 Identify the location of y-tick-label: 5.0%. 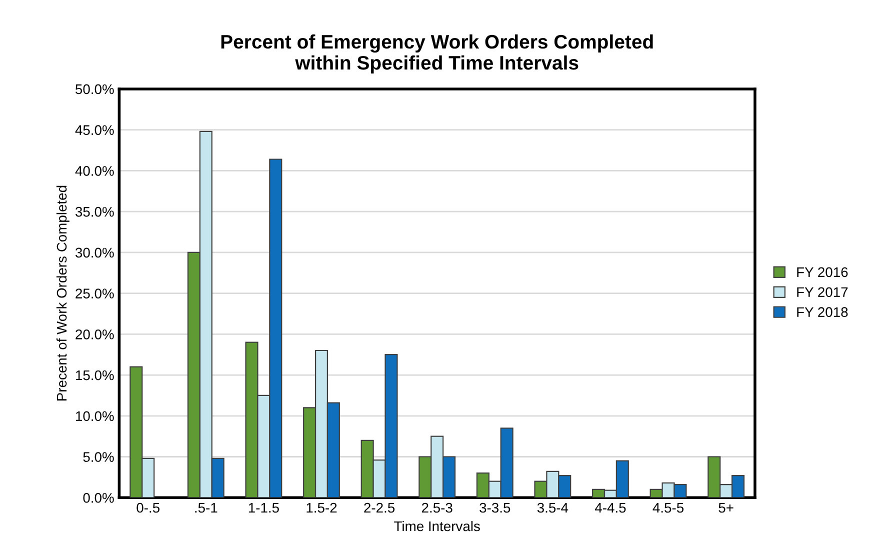
(98, 457).